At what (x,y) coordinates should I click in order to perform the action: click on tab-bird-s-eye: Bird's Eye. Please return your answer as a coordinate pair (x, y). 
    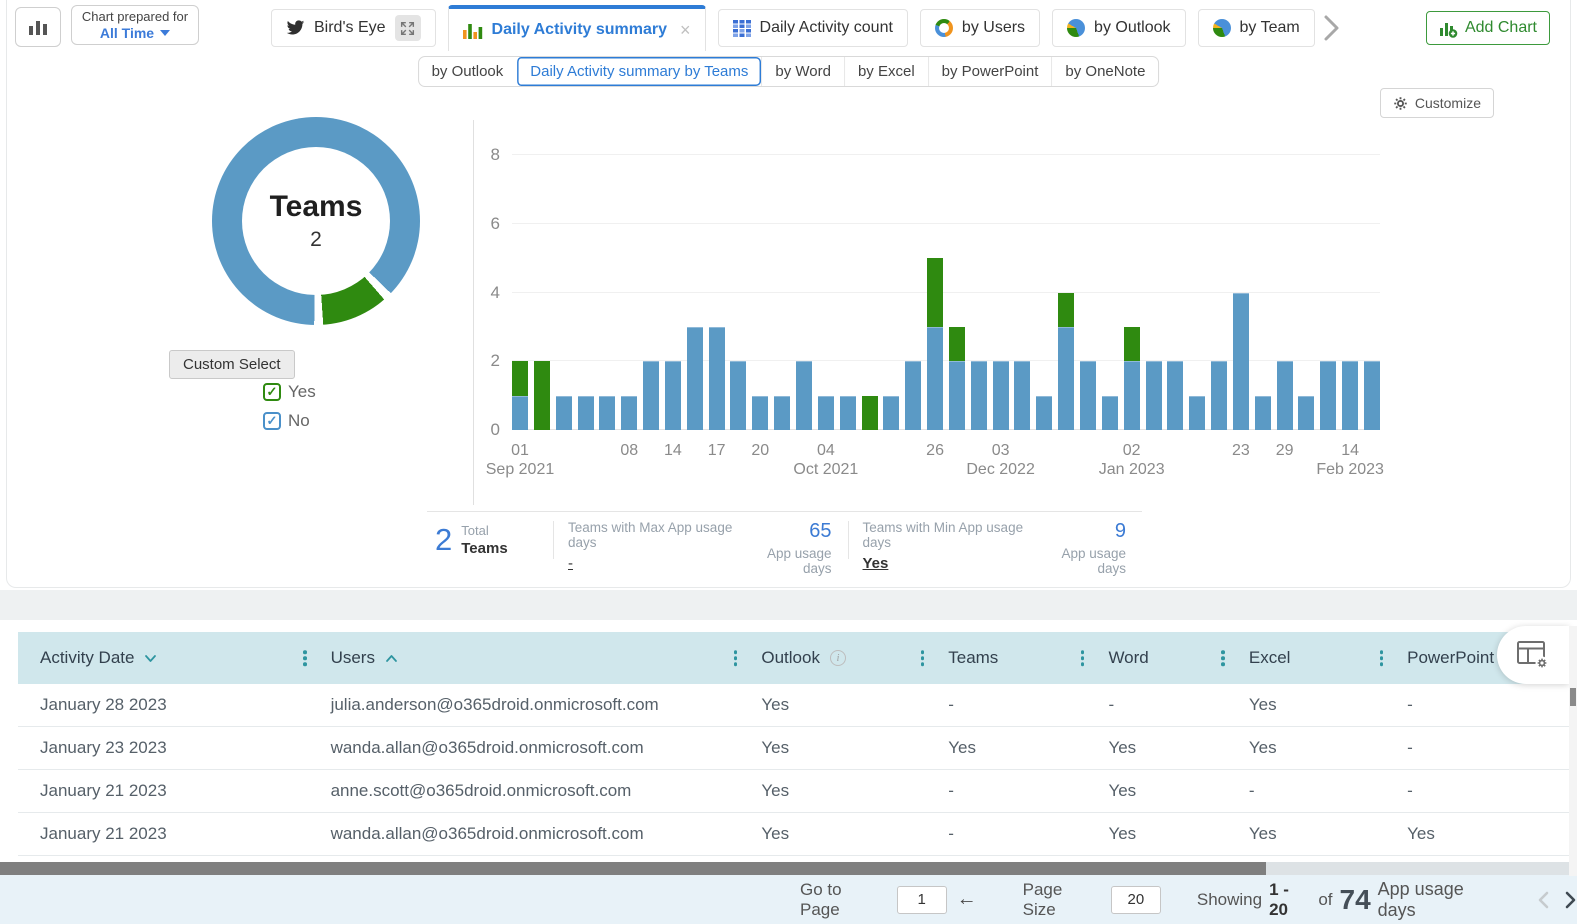
    Looking at the image, I should click on (353, 28).